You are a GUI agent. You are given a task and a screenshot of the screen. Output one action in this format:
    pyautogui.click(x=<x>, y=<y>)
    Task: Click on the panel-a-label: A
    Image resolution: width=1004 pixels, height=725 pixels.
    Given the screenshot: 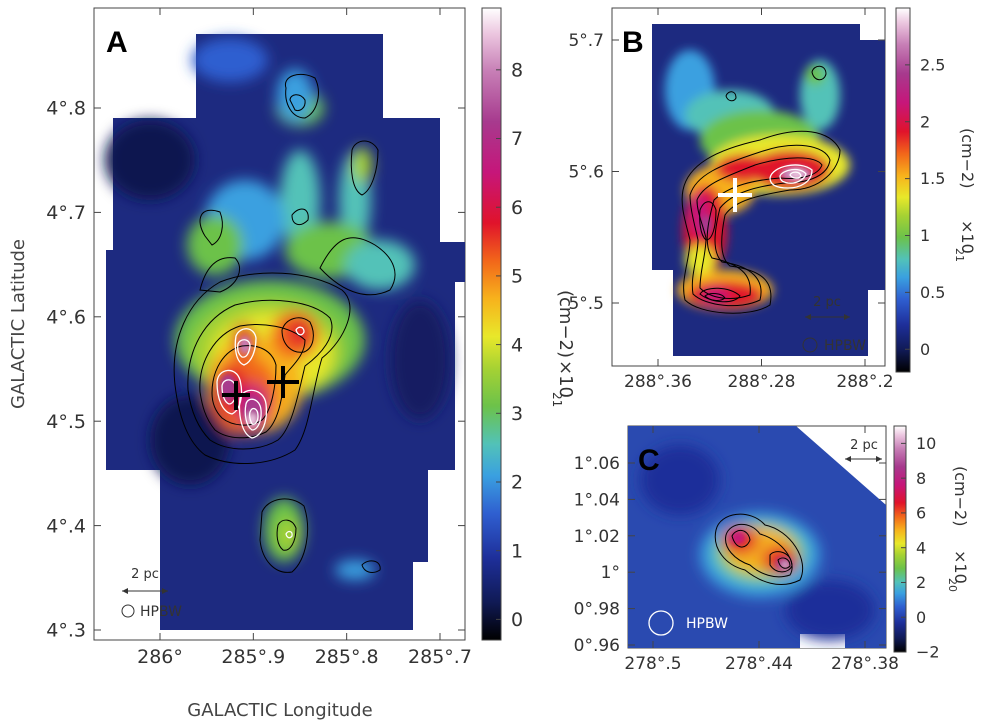 What is the action you would take?
    pyautogui.click(x=117, y=42)
    